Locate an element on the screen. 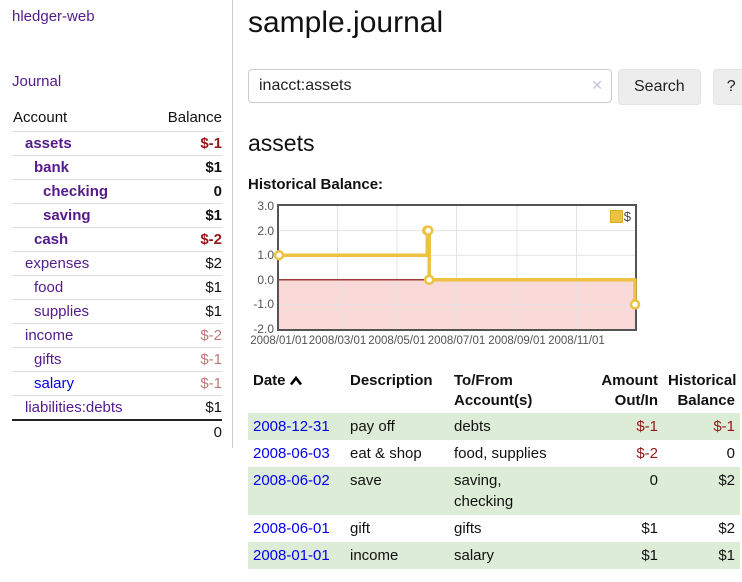 The height and width of the screenshot is (582, 742). table-row: 2008-01-01 income salary $1 $1 is located at coordinates (494, 555).